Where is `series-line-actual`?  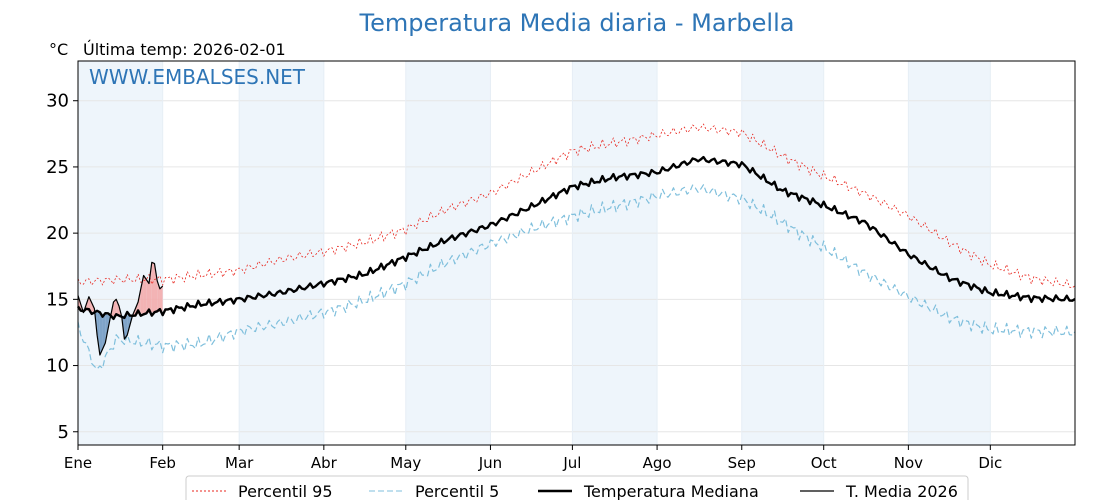 series-line-actual is located at coordinates (120, 308).